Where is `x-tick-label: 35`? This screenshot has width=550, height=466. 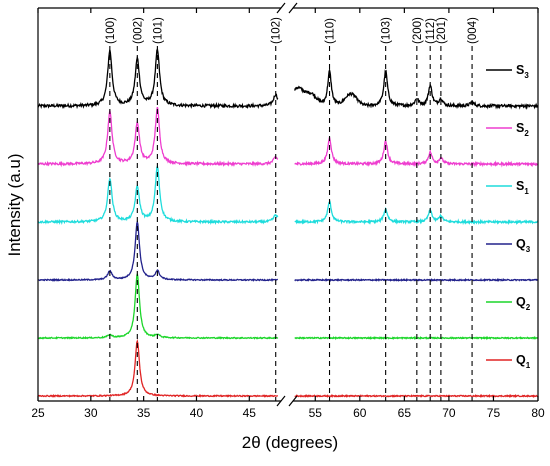 x-tick-label: 35 is located at coordinates (144, 413).